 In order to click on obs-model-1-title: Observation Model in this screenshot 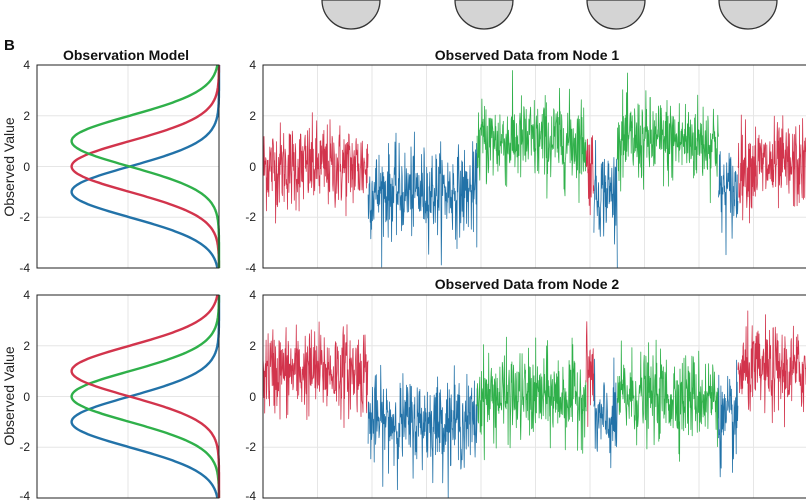, I will do `click(126, 55)`.